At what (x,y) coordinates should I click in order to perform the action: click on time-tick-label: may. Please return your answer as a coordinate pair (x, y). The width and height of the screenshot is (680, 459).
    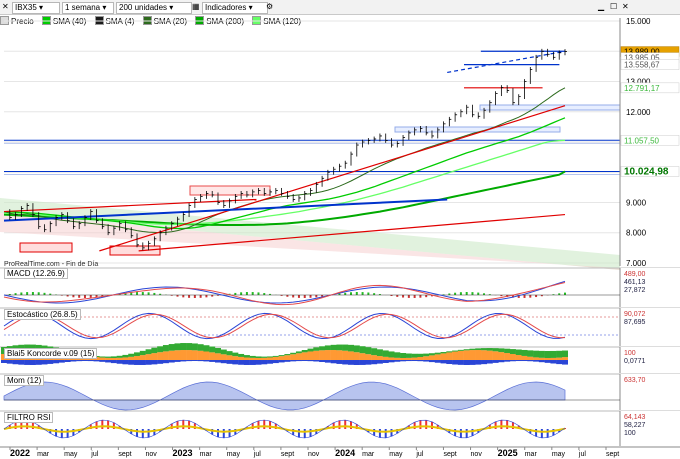
    Looking at the image, I should click on (559, 454).